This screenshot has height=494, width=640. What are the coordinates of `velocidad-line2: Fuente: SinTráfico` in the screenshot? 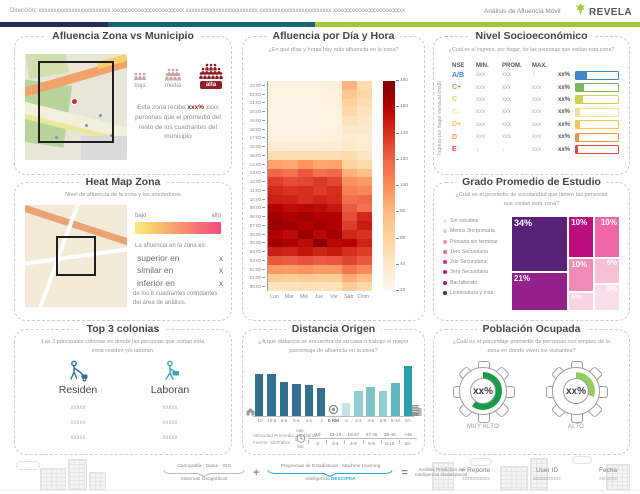 It's located at (272, 443).